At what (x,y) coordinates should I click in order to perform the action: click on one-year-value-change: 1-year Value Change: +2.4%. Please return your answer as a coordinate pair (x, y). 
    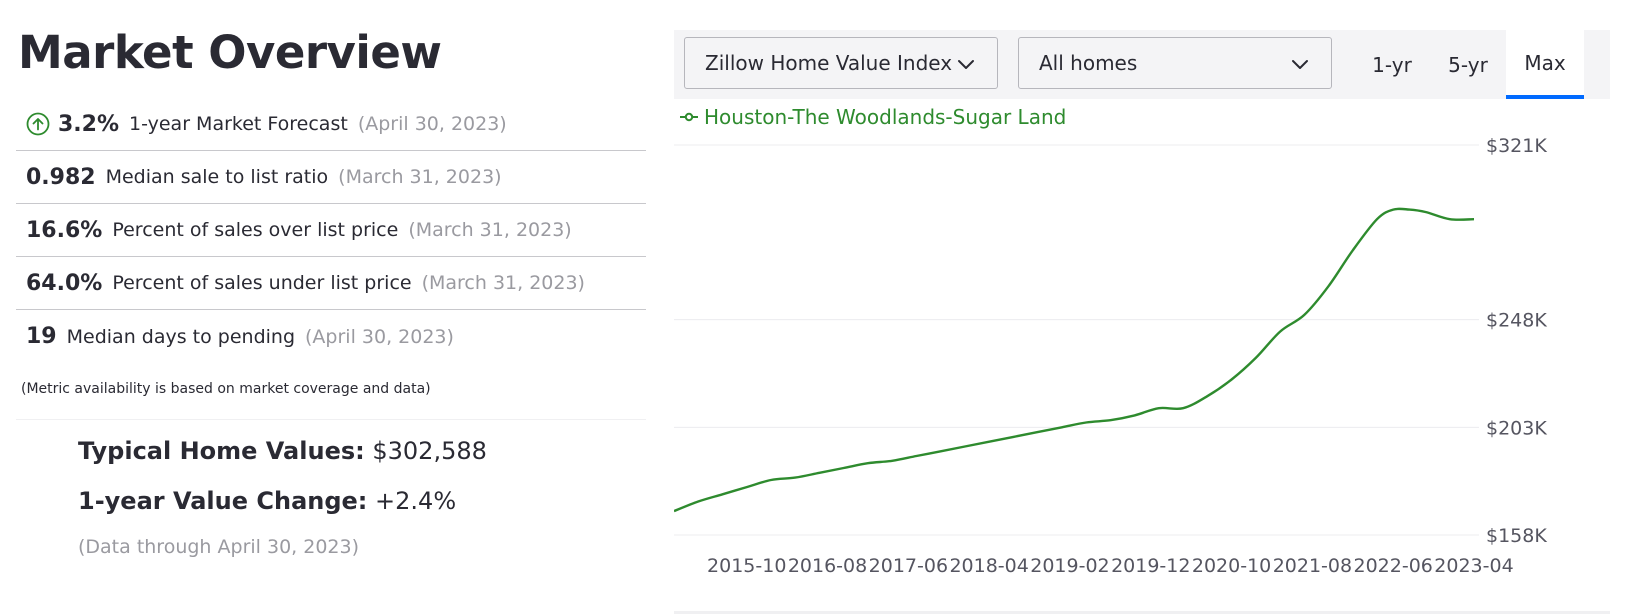
    Looking at the image, I should click on (282, 505).